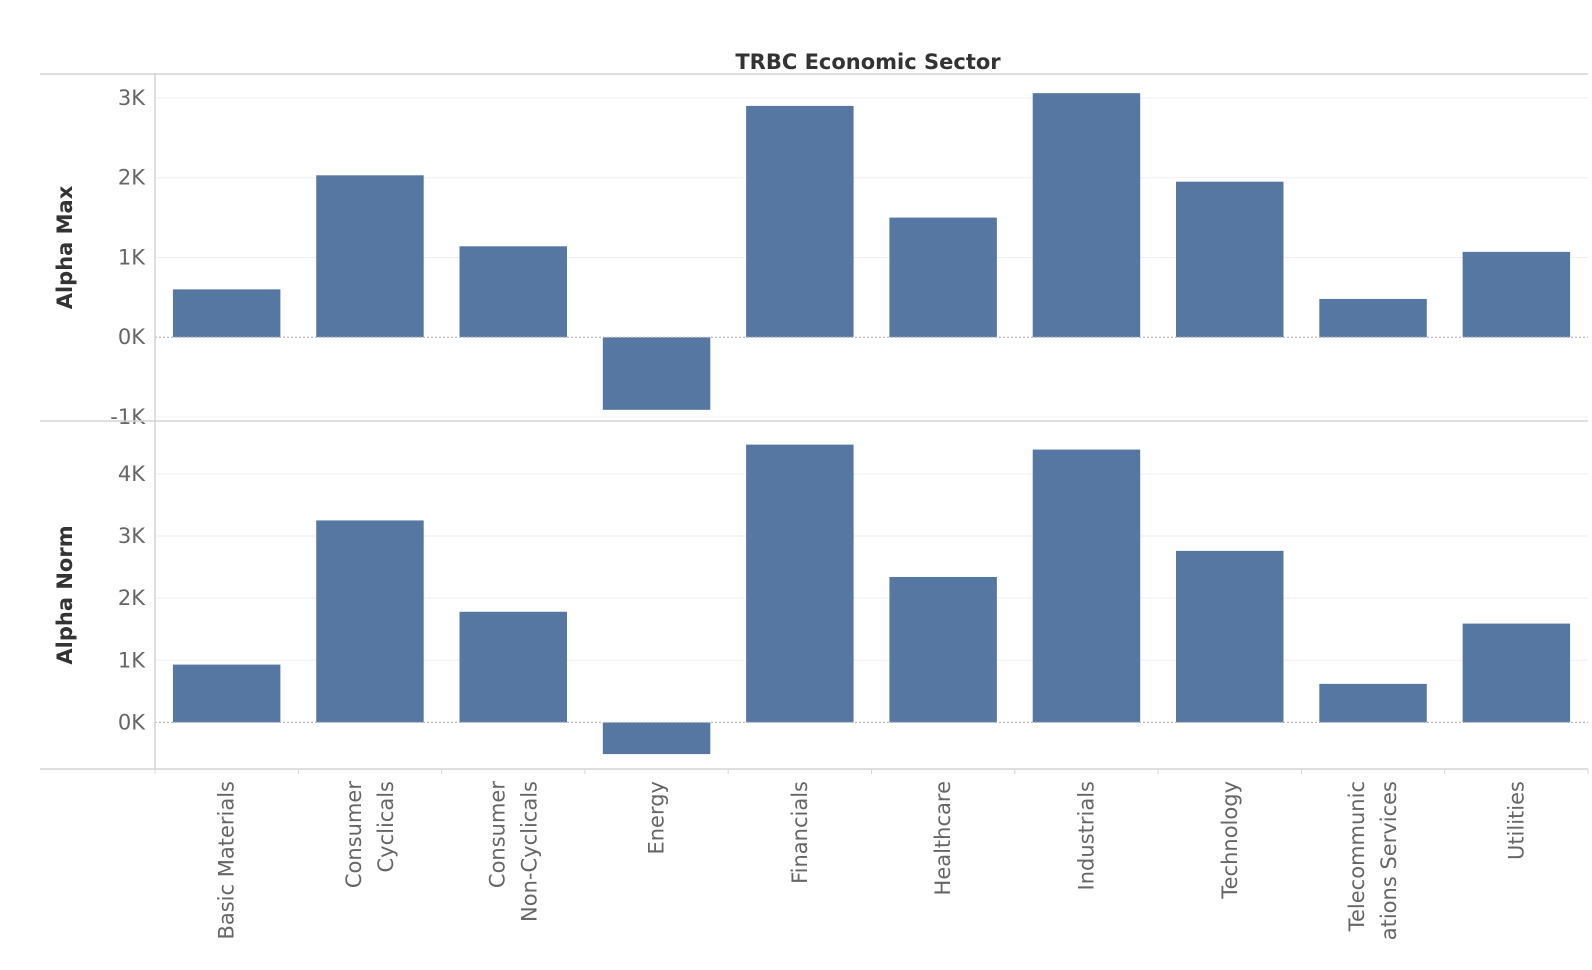 The height and width of the screenshot is (970, 1592). I want to click on x-category-label: Consumer Cyclicals, so click(370, 834).